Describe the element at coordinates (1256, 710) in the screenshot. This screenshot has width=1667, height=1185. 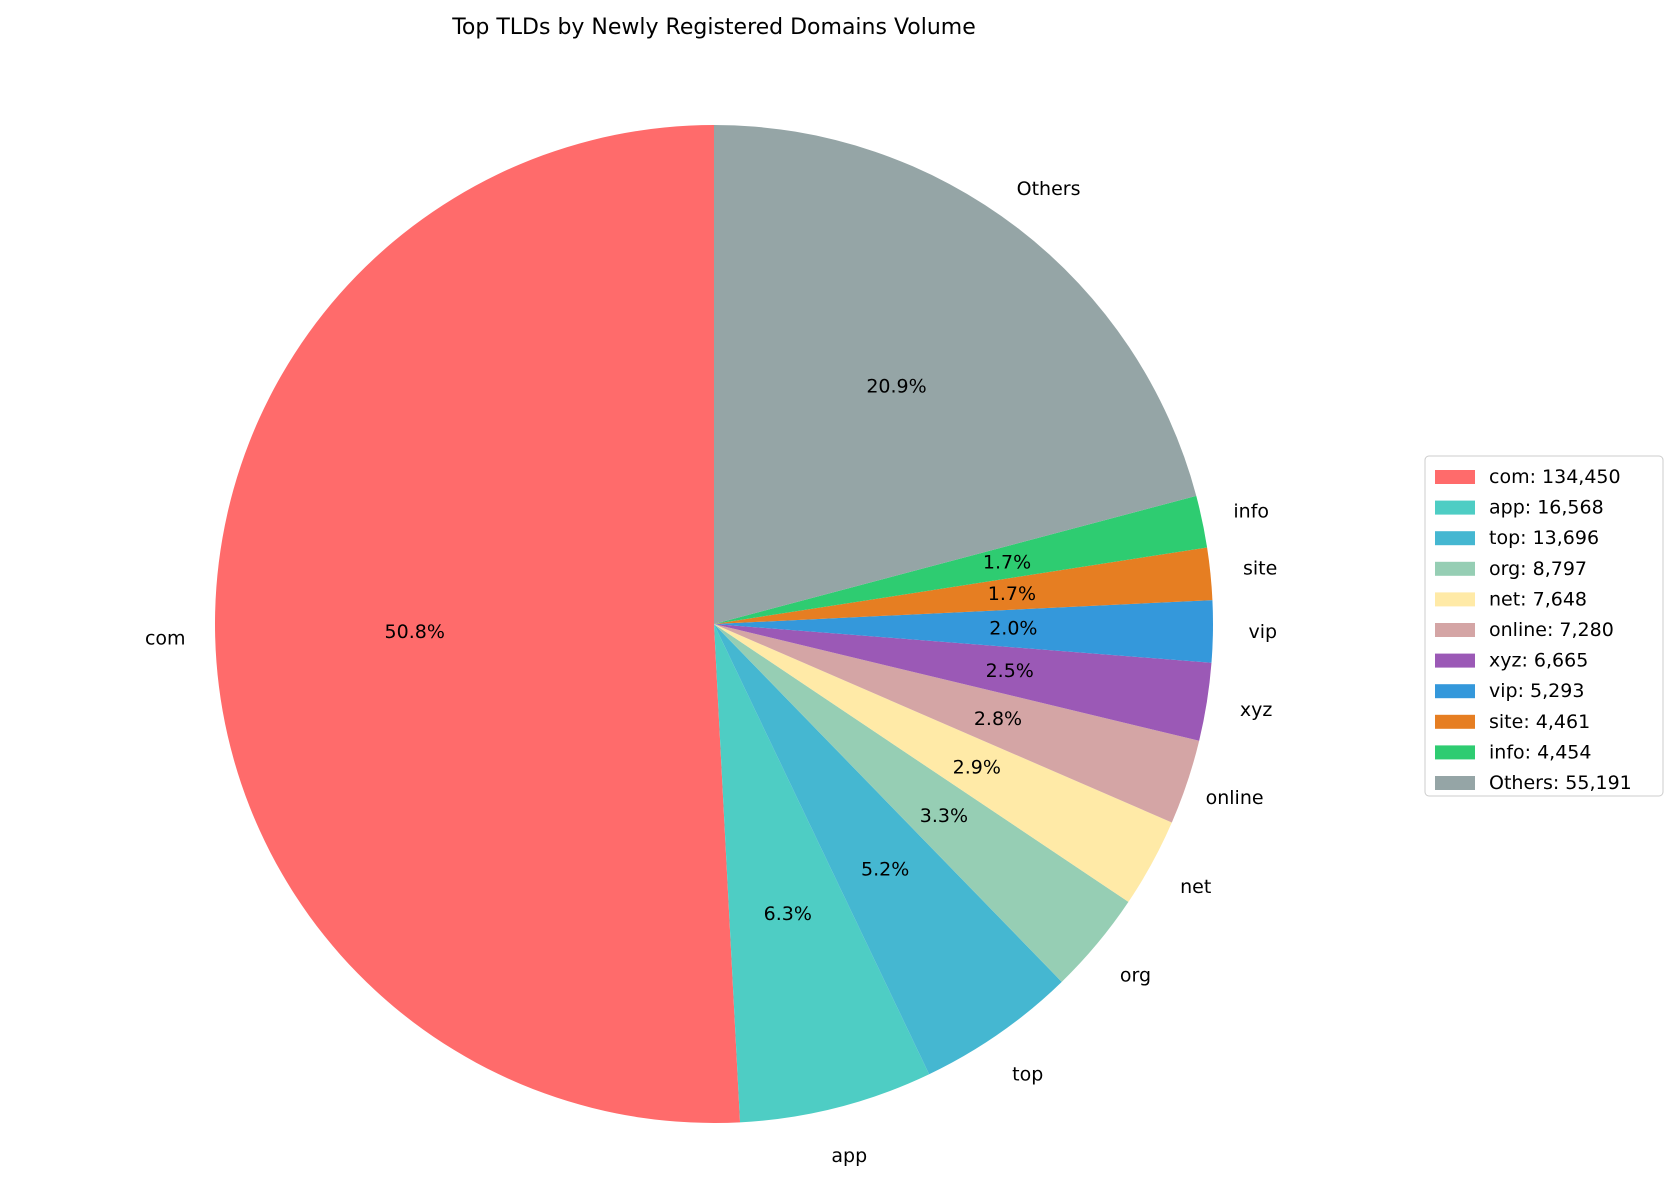
I see `slice-label-xyz: xyz` at that location.